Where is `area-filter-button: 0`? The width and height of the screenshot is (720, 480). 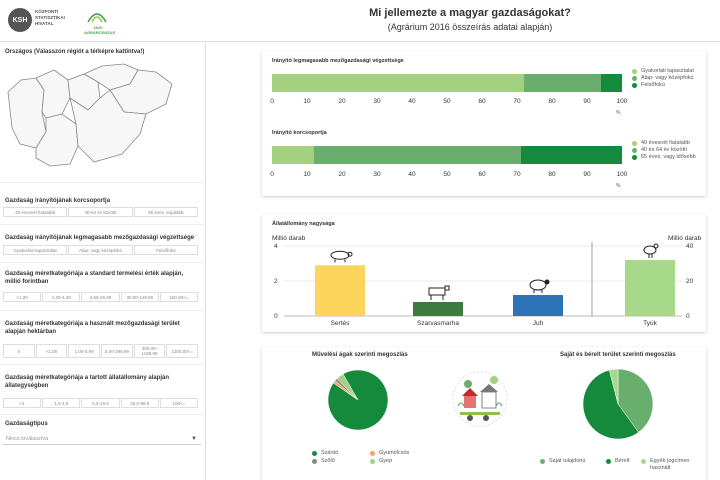
area-filter-button: 0 is located at coordinates (19, 351).